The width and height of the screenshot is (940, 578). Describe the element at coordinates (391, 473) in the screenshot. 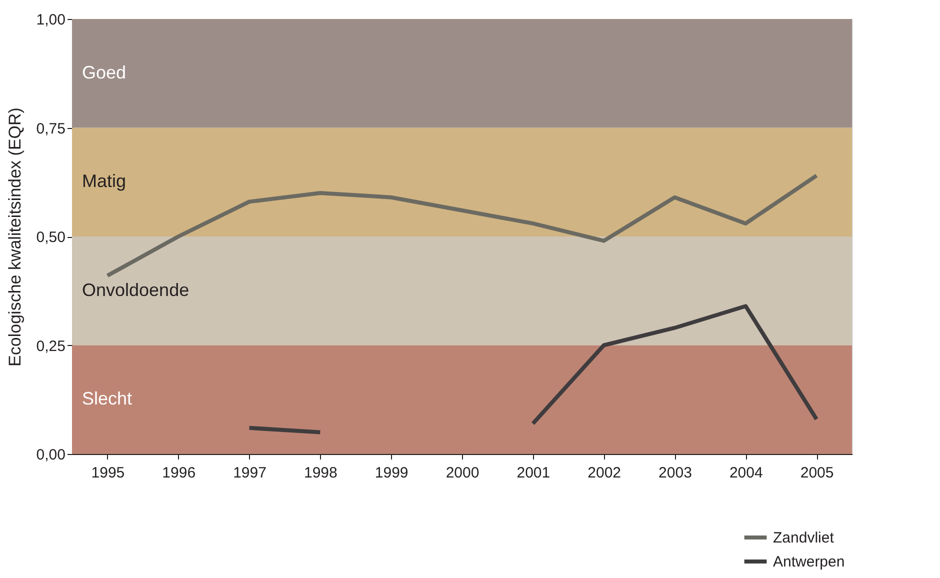

I see `x-tick-label: 1999` at that location.